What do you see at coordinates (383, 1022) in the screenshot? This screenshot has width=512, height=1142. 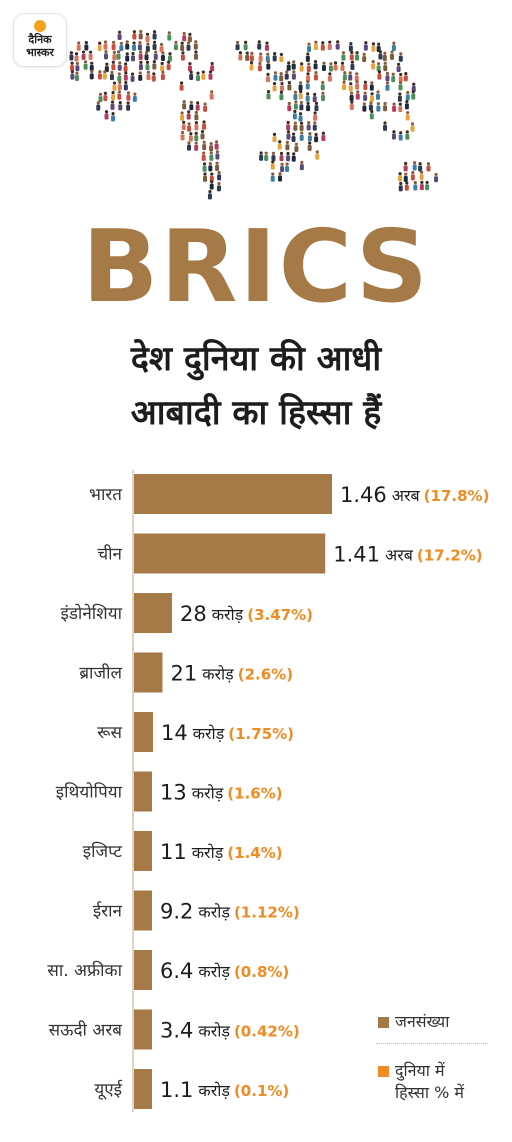 I see `legend-population-swatch` at bounding box center [383, 1022].